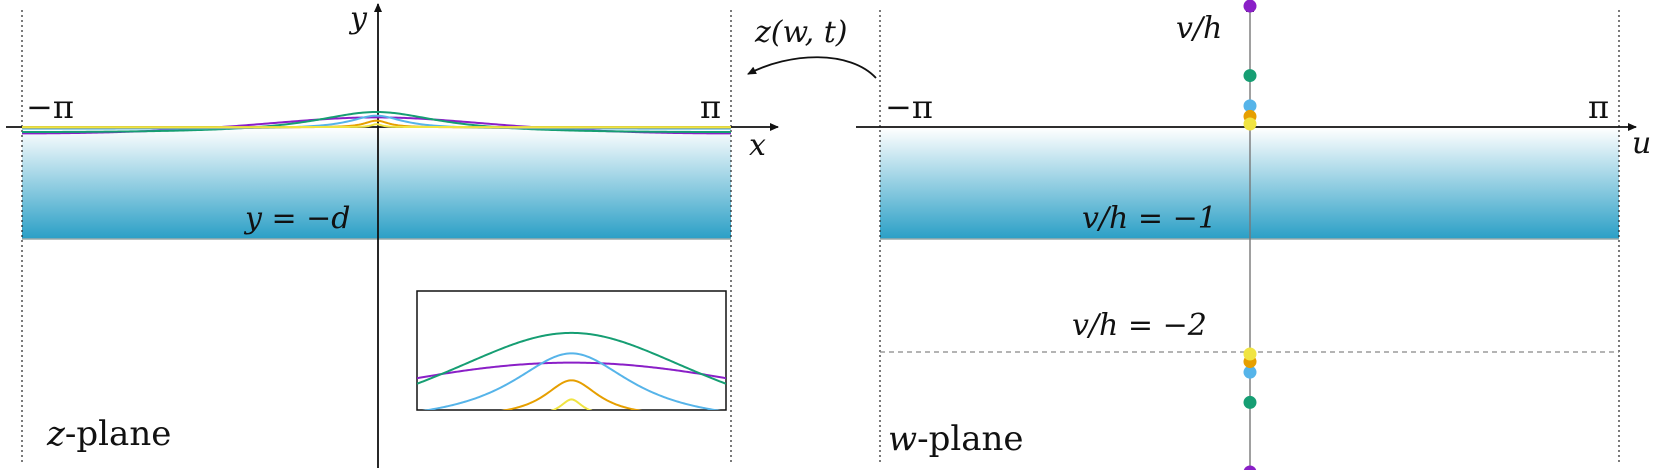  I want to click on z-plane-var: z, so click(56, 434).